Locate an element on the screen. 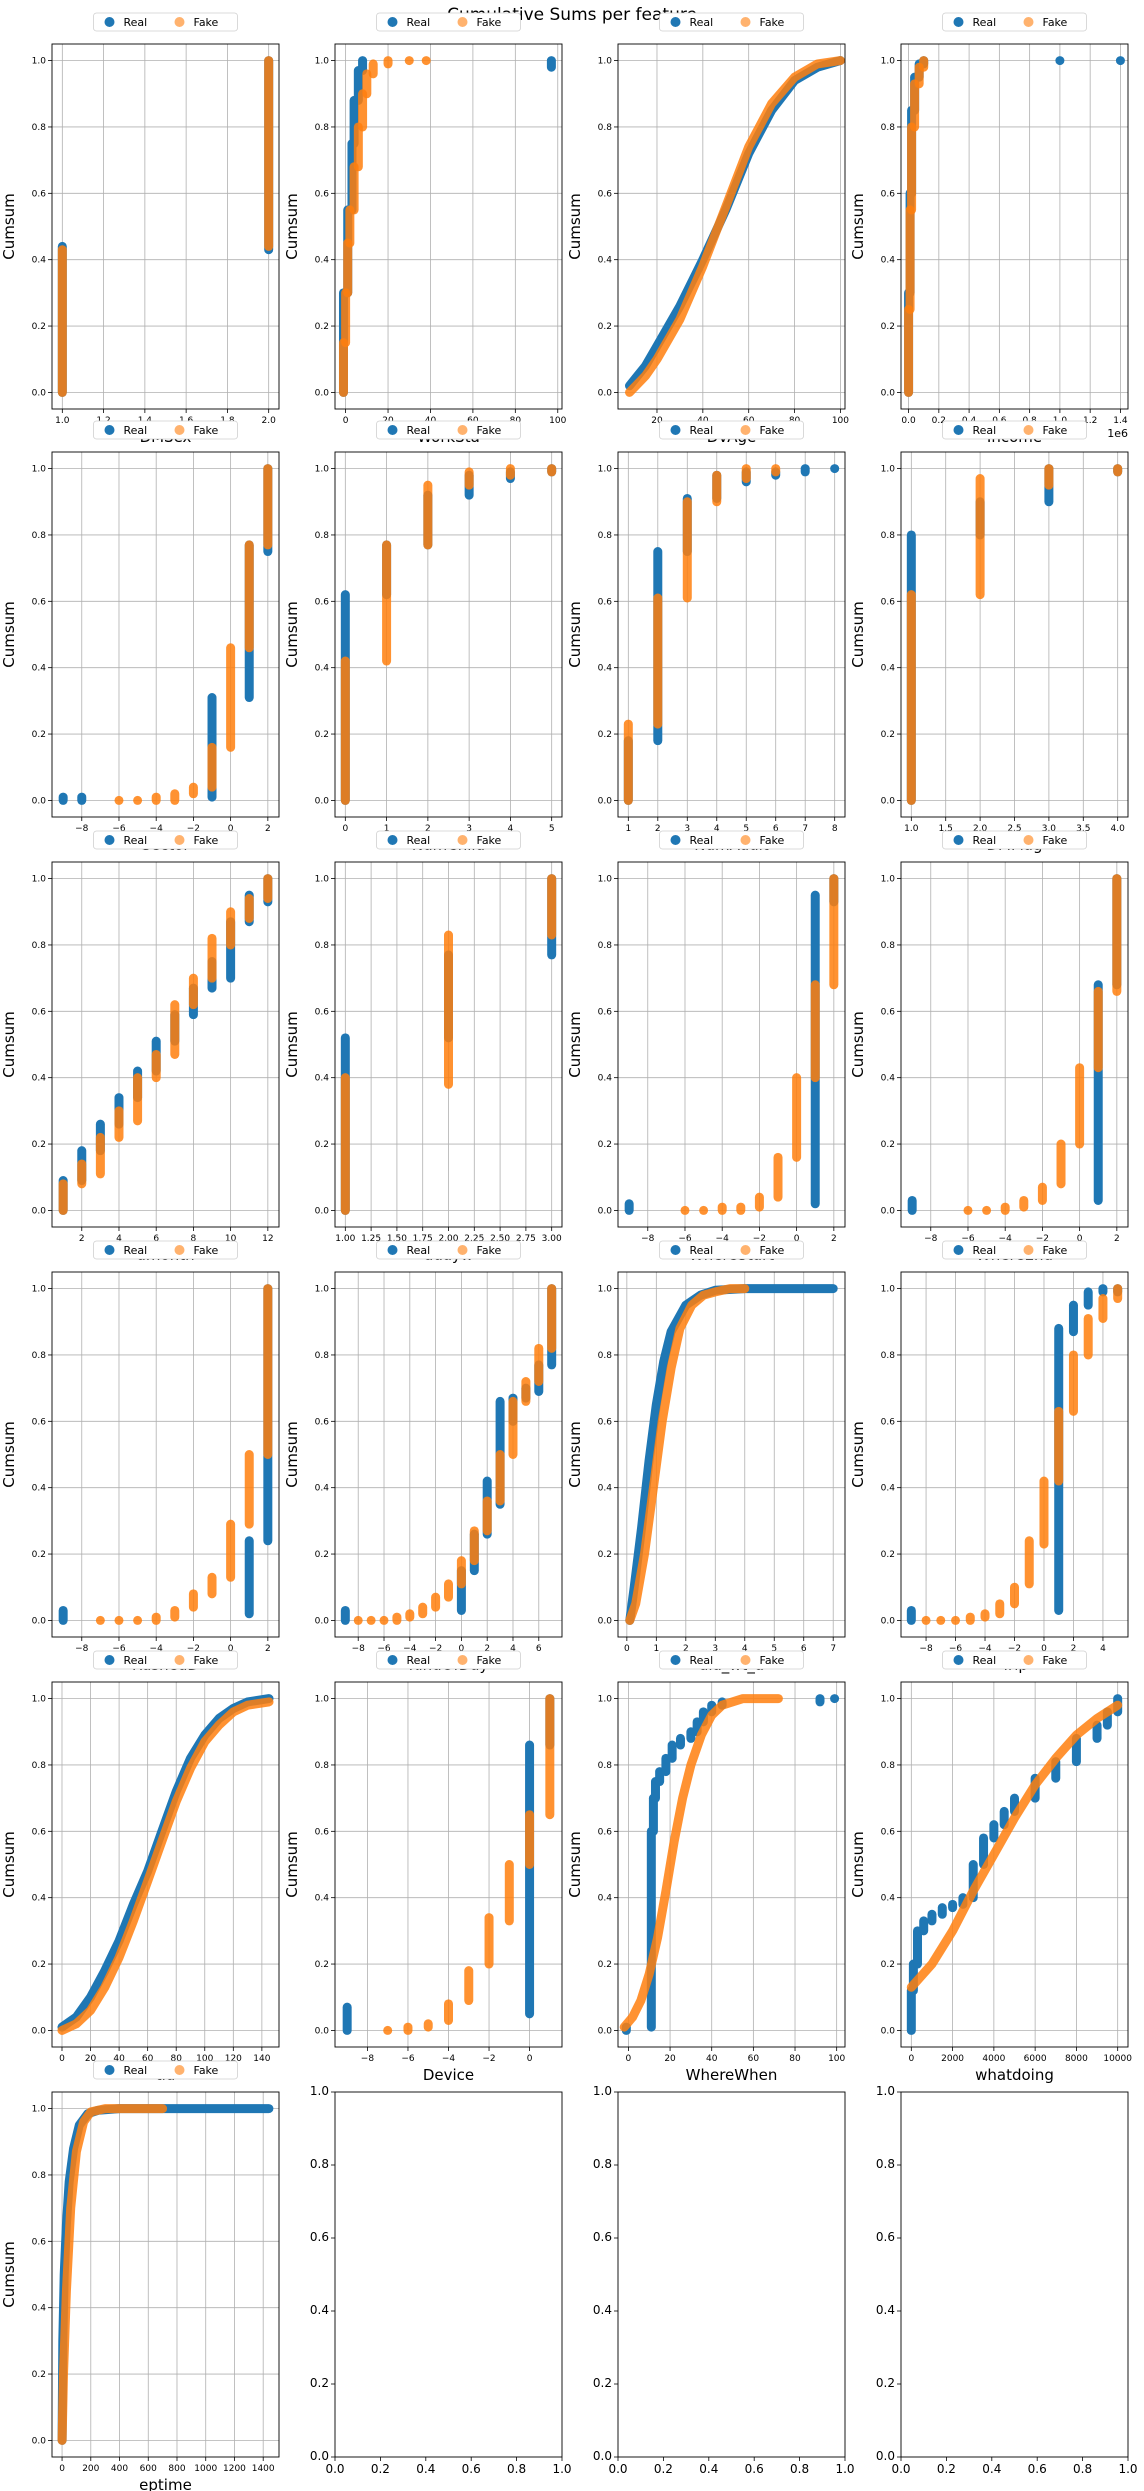  x-tick-label: 4.0 is located at coordinates (1118, 829).